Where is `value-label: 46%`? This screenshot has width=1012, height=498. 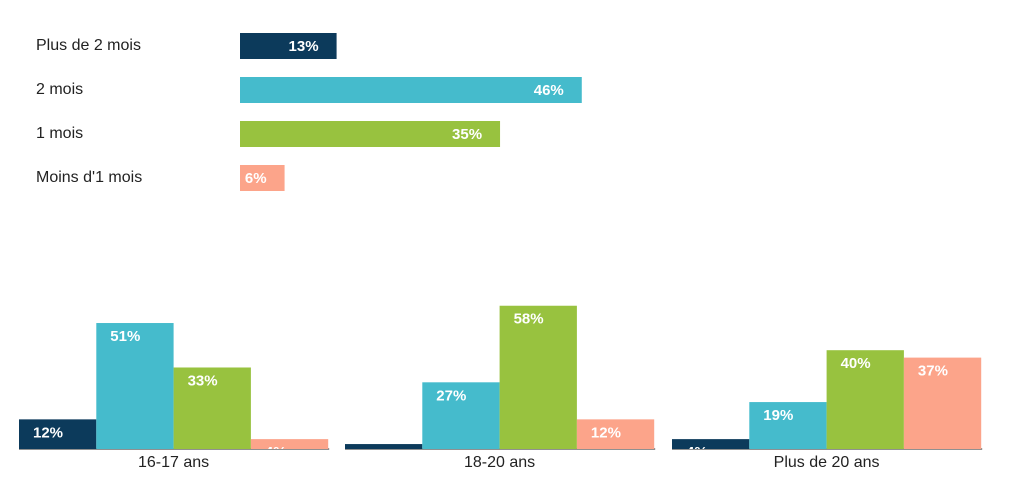 value-label: 46% is located at coordinates (549, 90).